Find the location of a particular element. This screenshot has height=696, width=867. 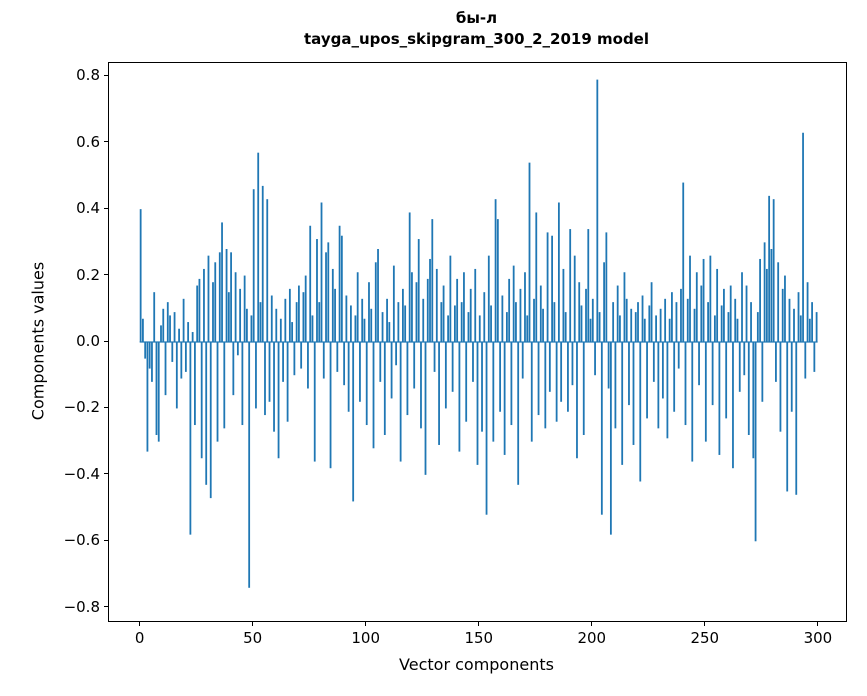

x-tick-label: 0 is located at coordinates (139, 638).